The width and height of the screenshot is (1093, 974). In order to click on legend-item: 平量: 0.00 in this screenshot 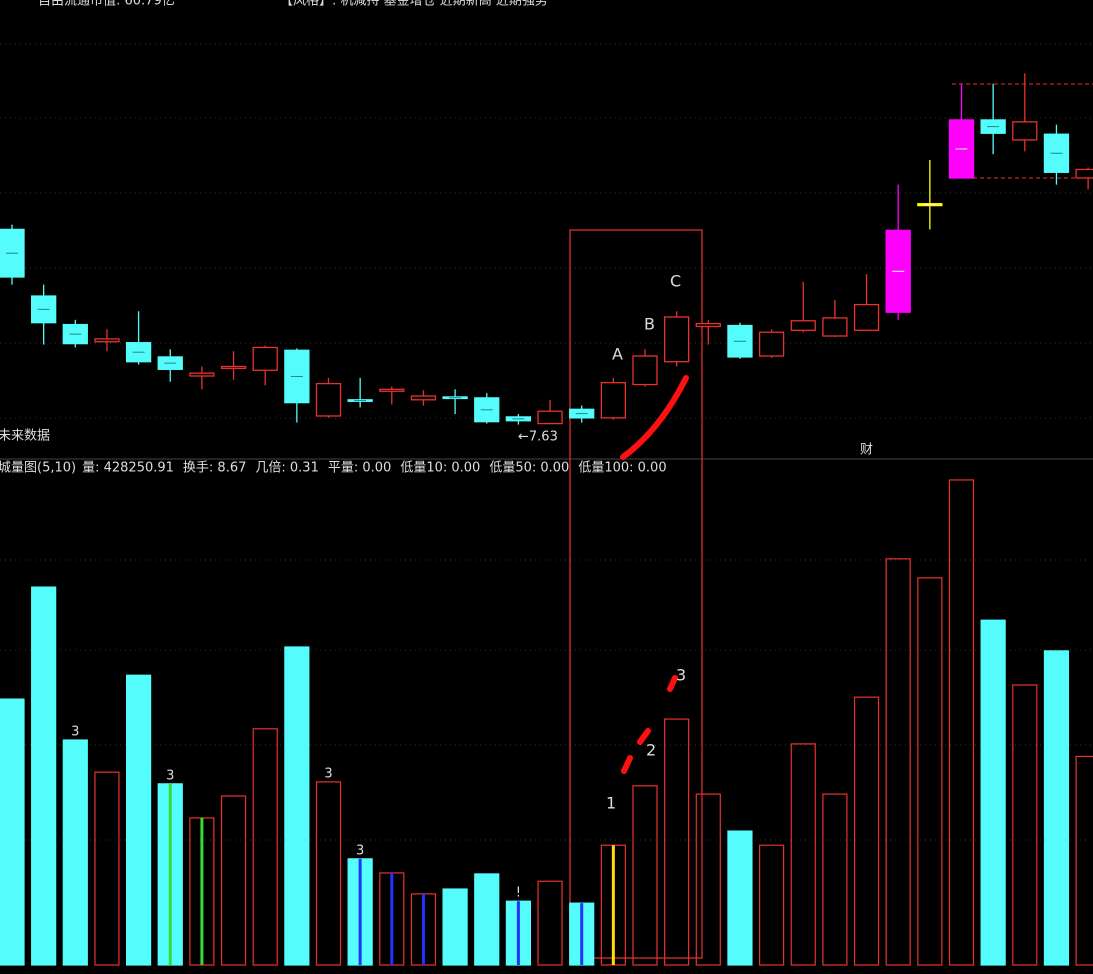, I will do `click(359, 468)`.